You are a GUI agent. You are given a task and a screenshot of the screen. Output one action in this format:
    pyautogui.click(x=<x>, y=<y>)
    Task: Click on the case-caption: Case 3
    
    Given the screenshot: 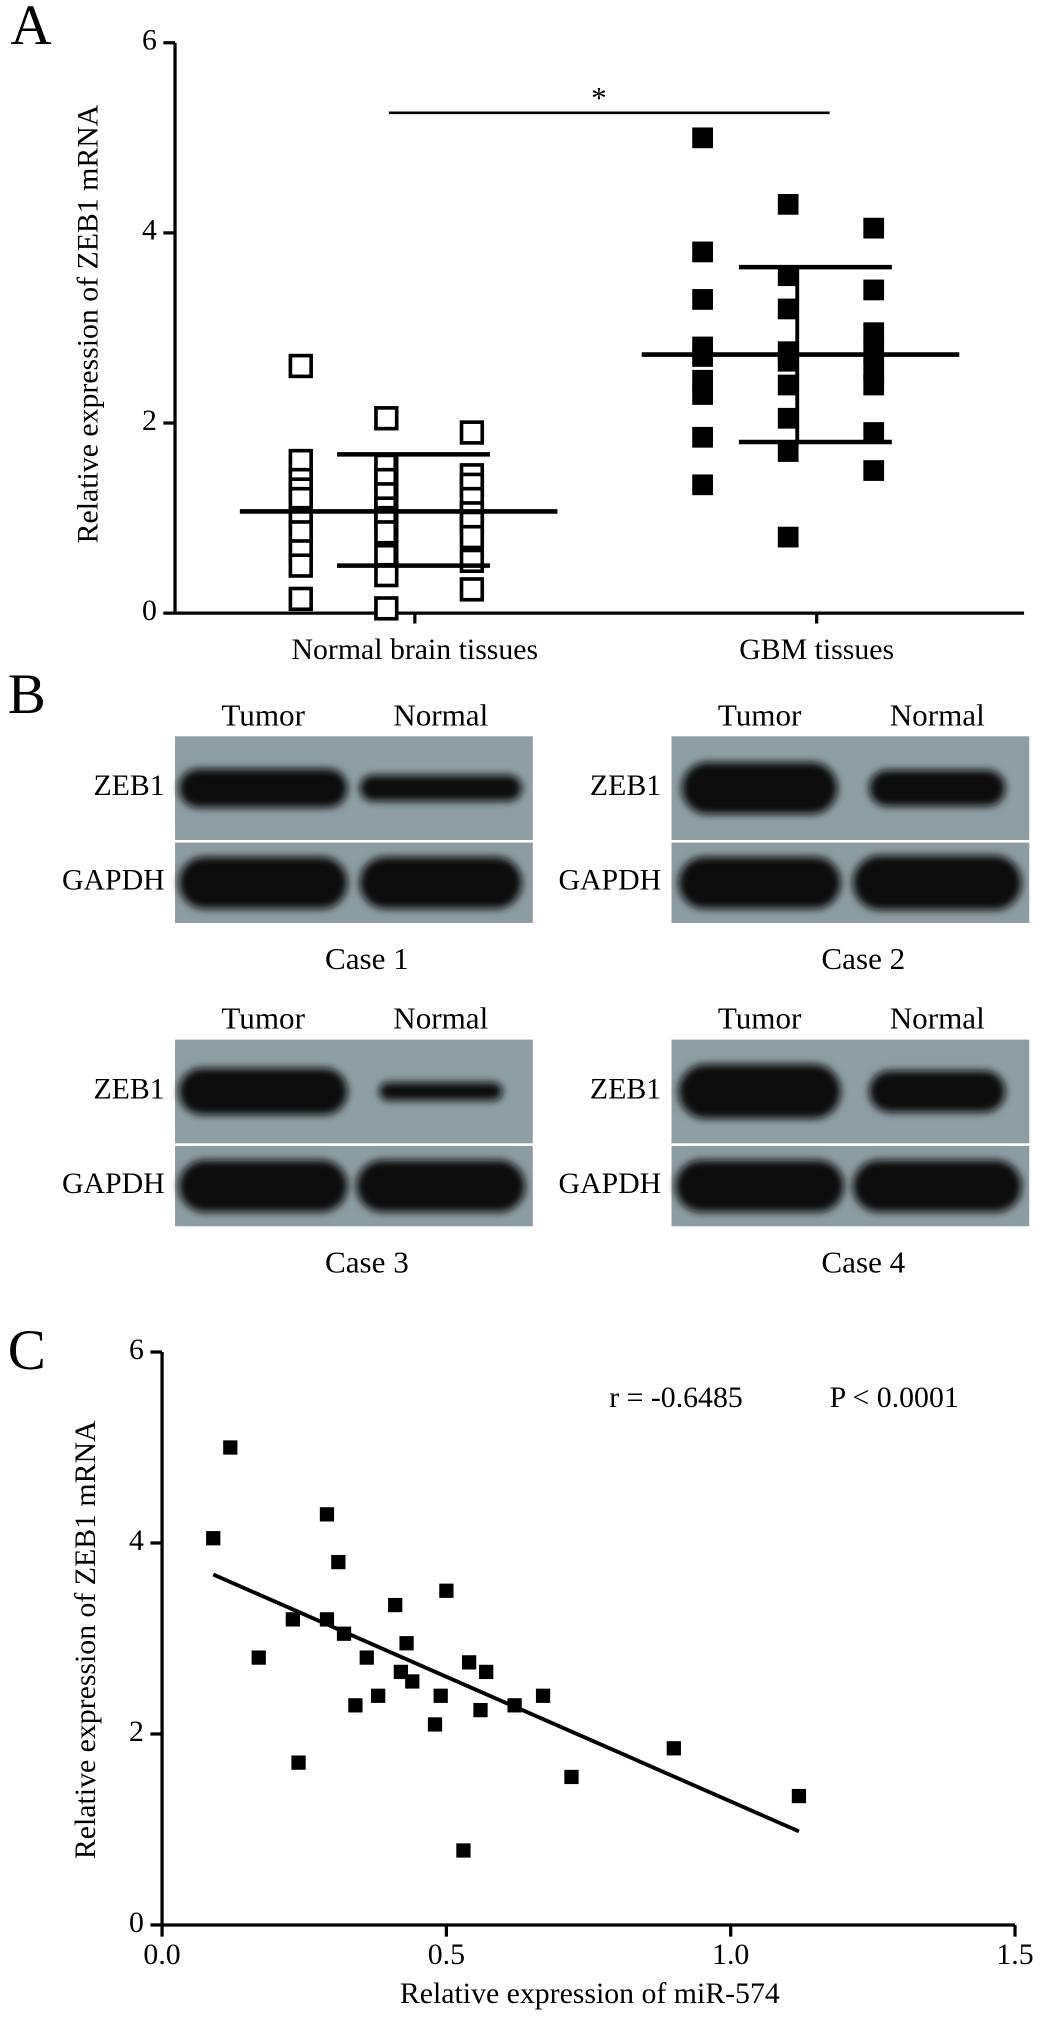 What is the action you would take?
    pyautogui.click(x=367, y=1261)
    